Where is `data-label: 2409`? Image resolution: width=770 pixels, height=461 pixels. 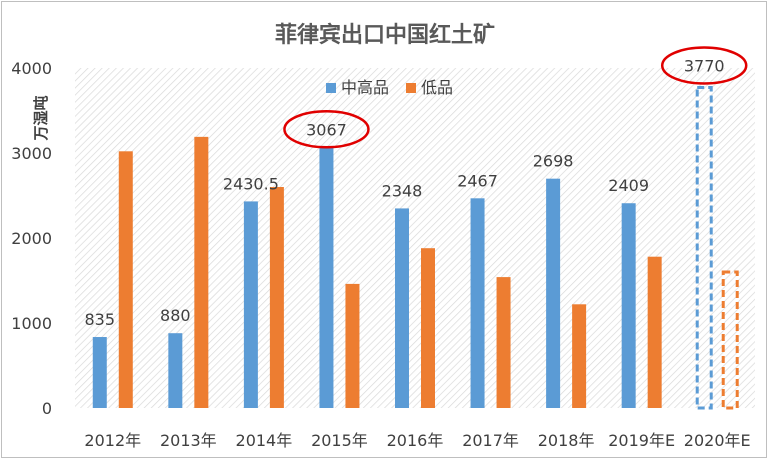
data-label: 2409 is located at coordinates (628, 185).